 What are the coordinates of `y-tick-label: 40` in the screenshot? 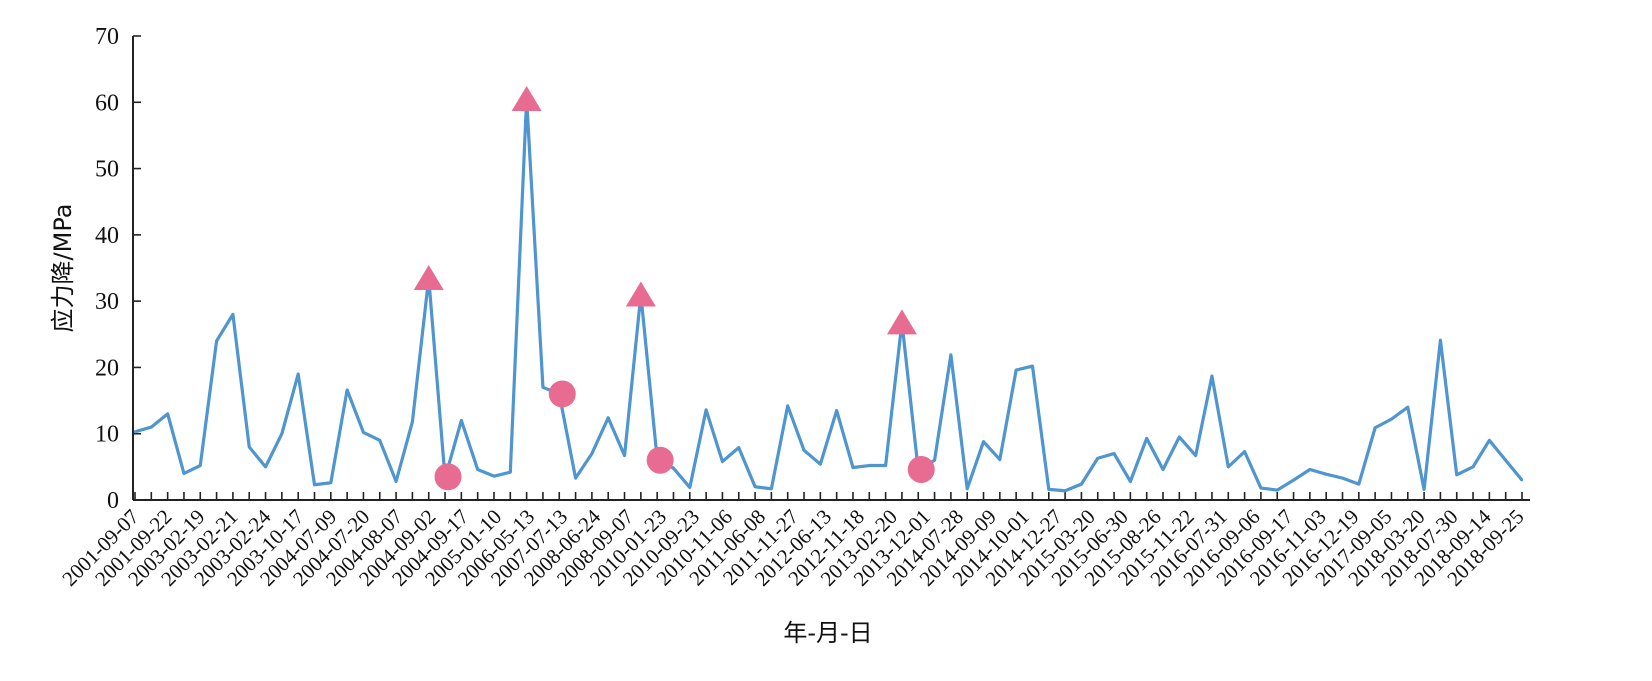 It's located at (107, 236).